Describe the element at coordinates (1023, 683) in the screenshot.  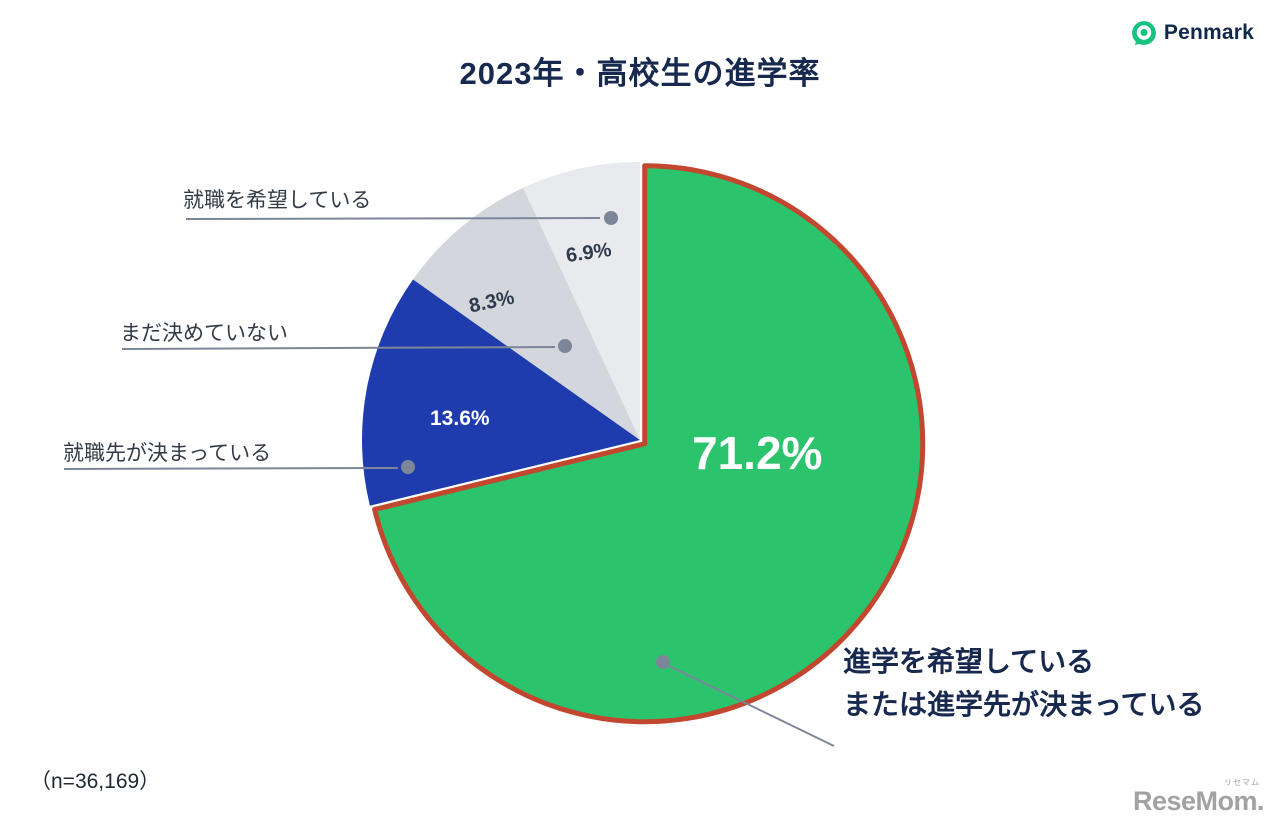
I see `callout-advance: 進学を希望している または進学先が決まっている` at that location.